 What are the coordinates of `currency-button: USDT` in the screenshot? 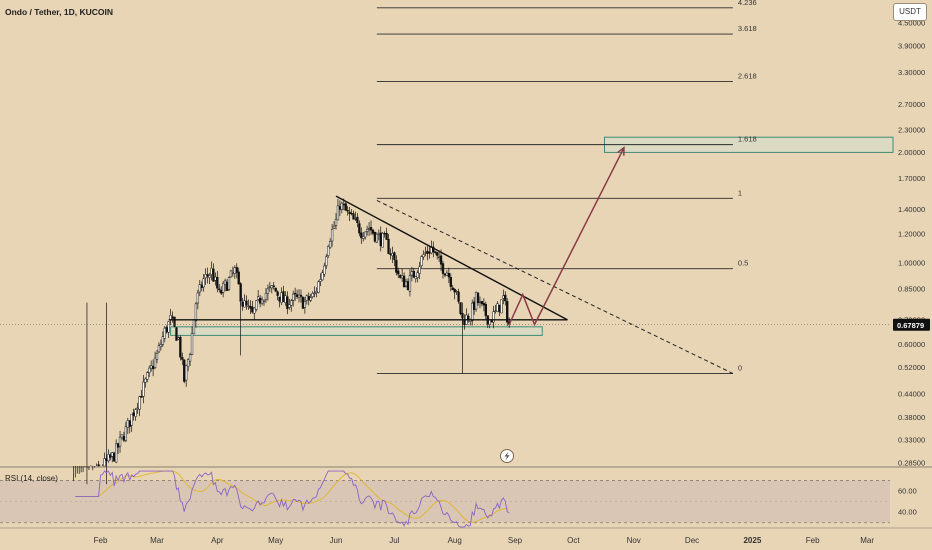 It's located at (910, 12).